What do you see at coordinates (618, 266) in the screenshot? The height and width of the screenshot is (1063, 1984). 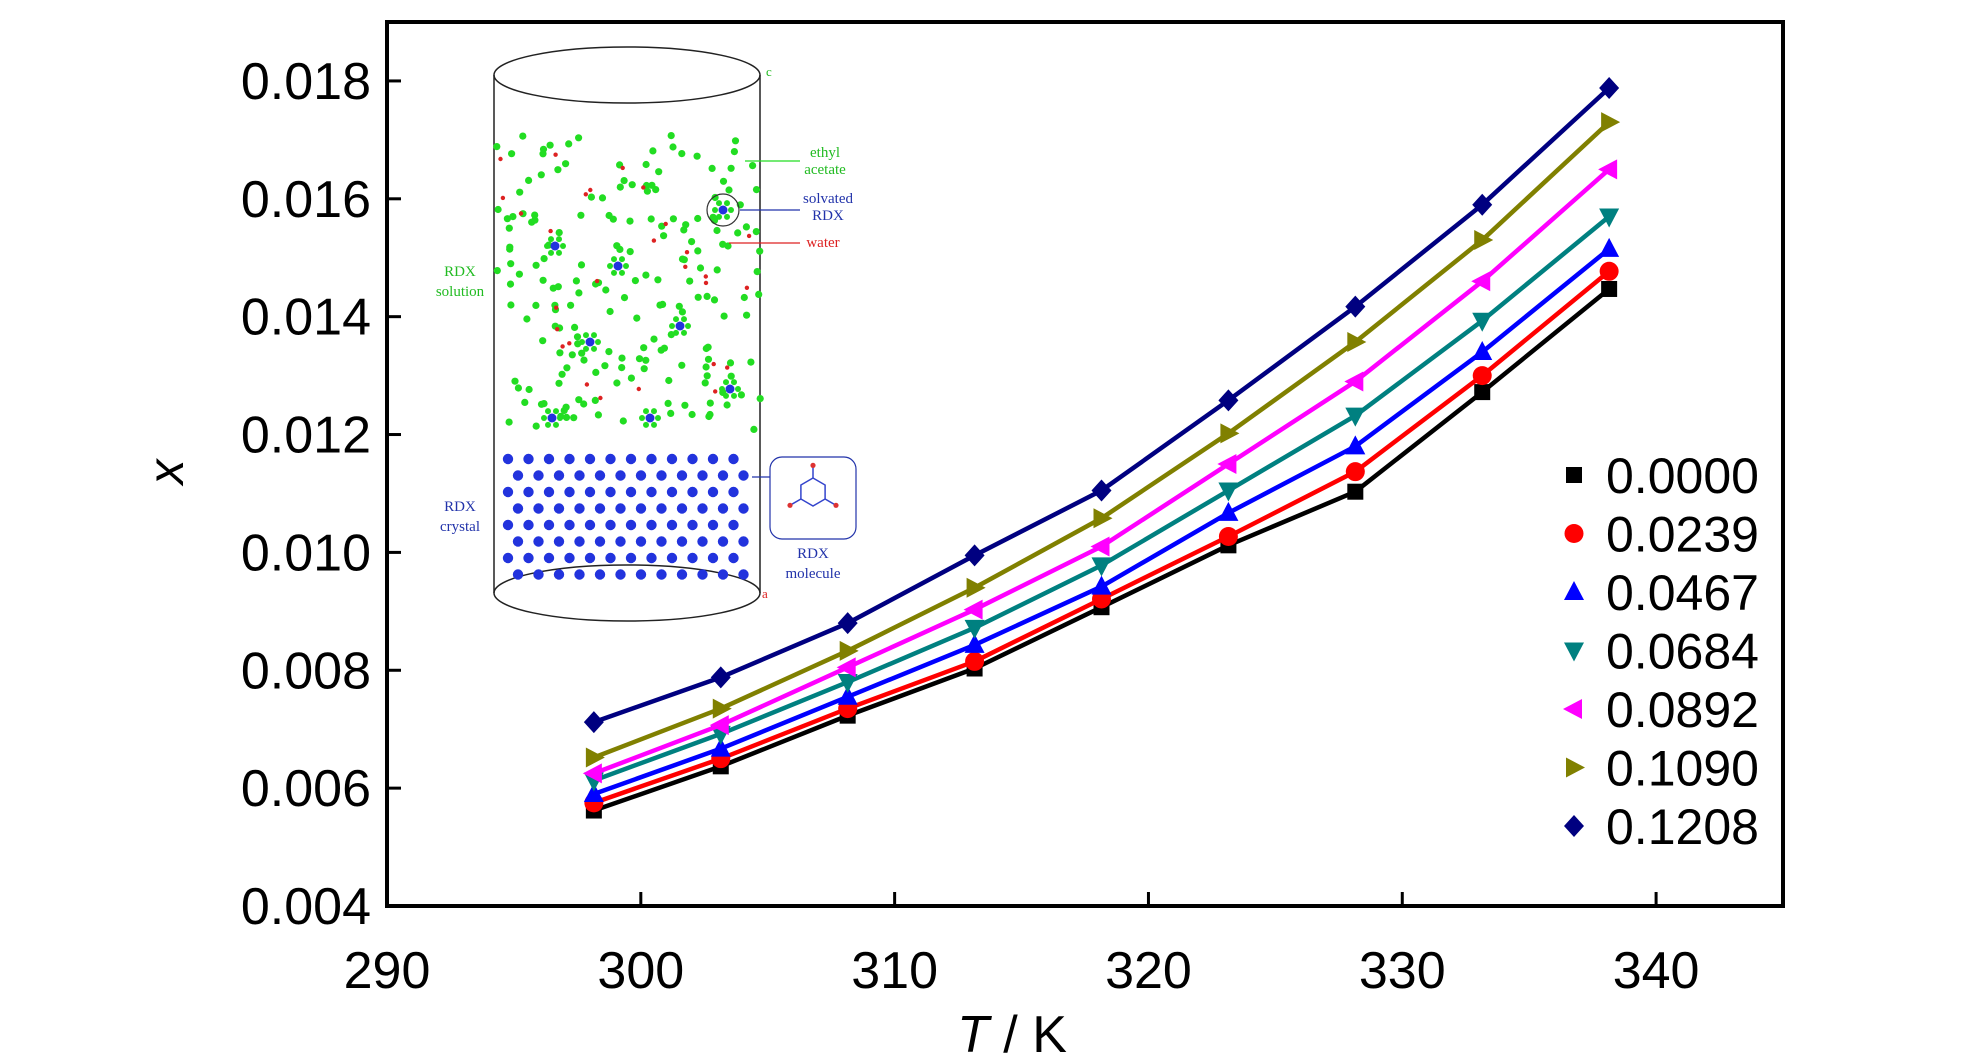 I see `solvated-rdx` at bounding box center [618, 266].